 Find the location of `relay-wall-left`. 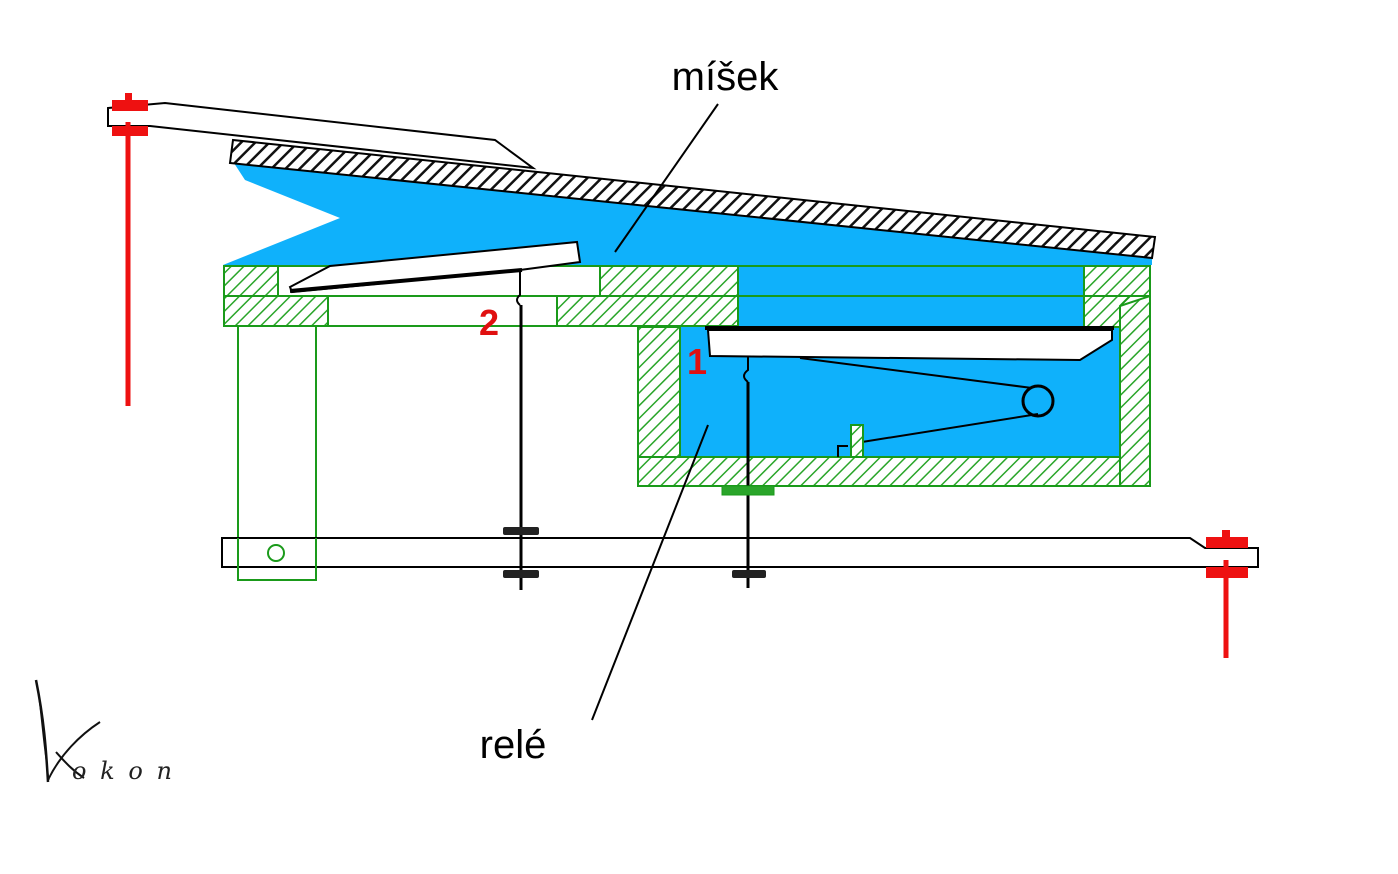

relay-wall-left is located at coordinates (659, 392).